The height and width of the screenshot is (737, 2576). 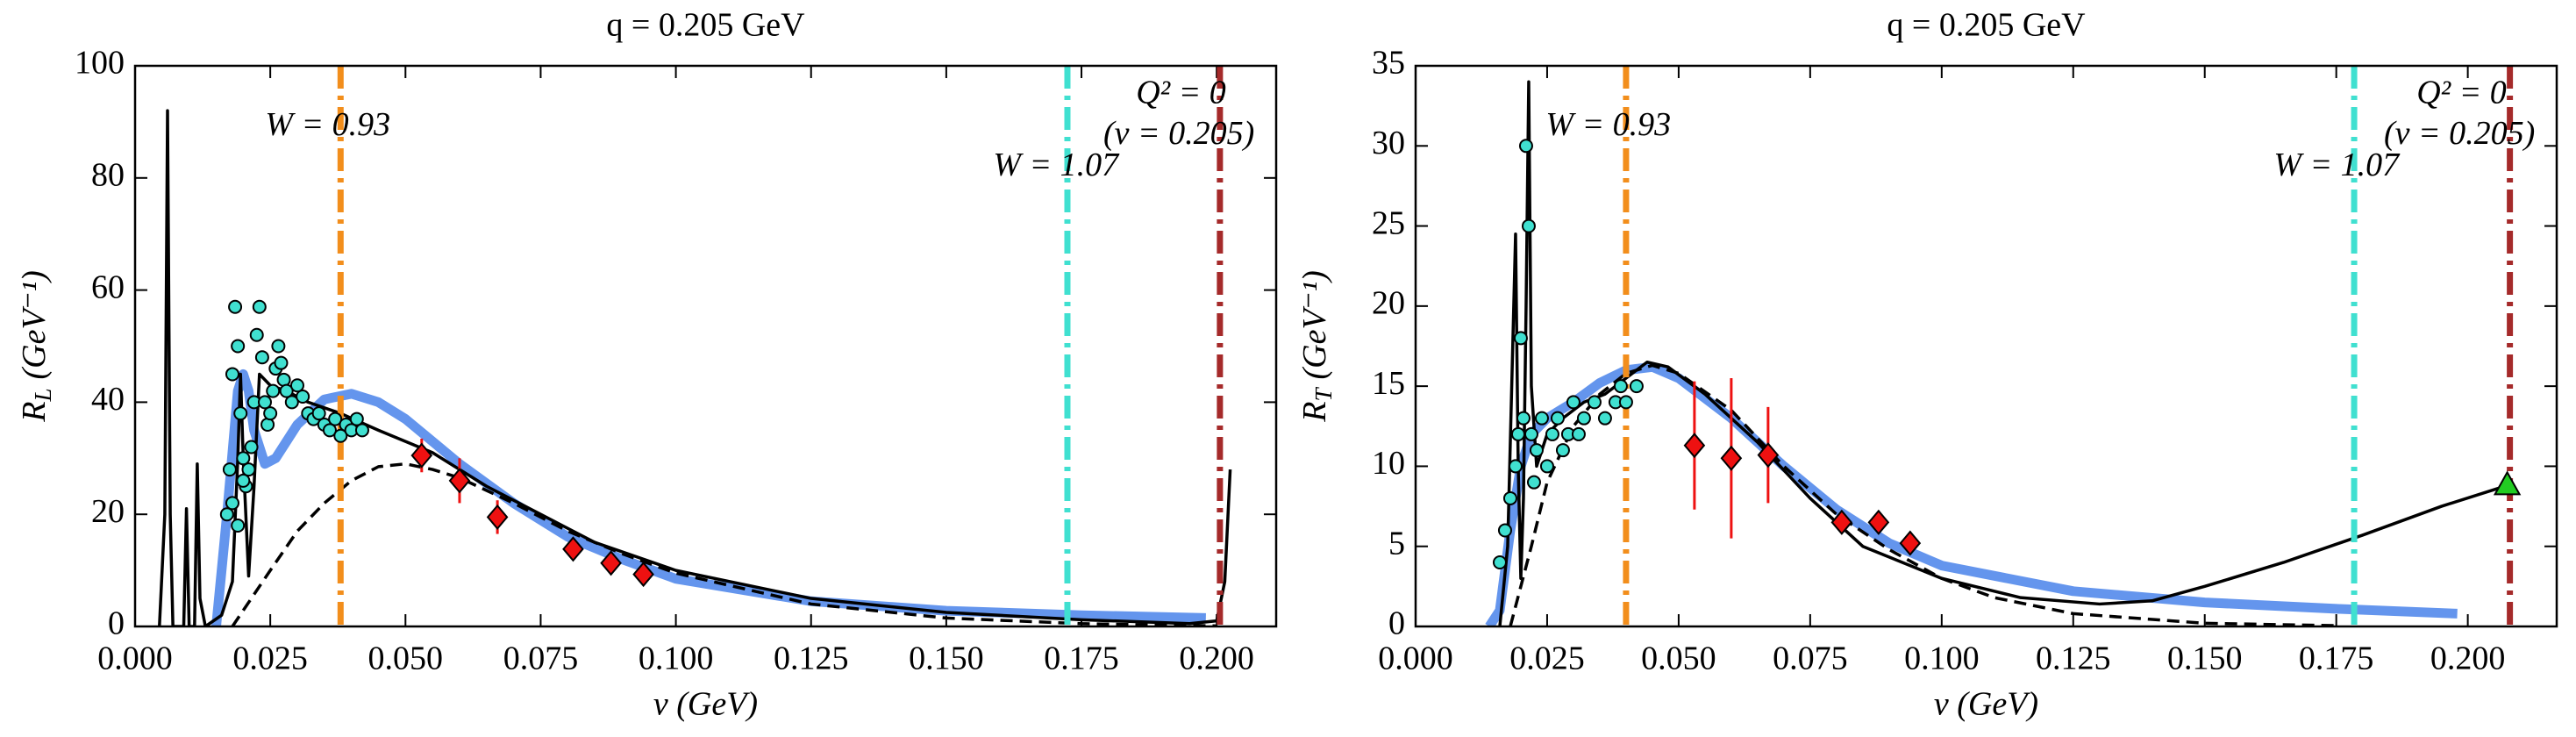 What do you see at coordinates (108, 175) in the screenshot?
I see `y-tick-label: 80` at bounding box center [108, 175].